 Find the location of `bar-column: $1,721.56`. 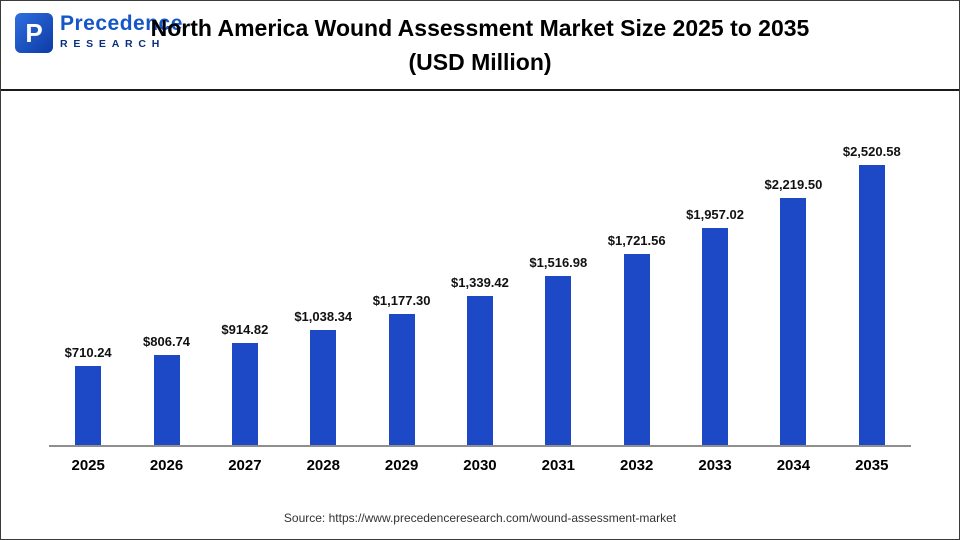

bar-column: $1,721.56 is located at coordinates (637, 339).